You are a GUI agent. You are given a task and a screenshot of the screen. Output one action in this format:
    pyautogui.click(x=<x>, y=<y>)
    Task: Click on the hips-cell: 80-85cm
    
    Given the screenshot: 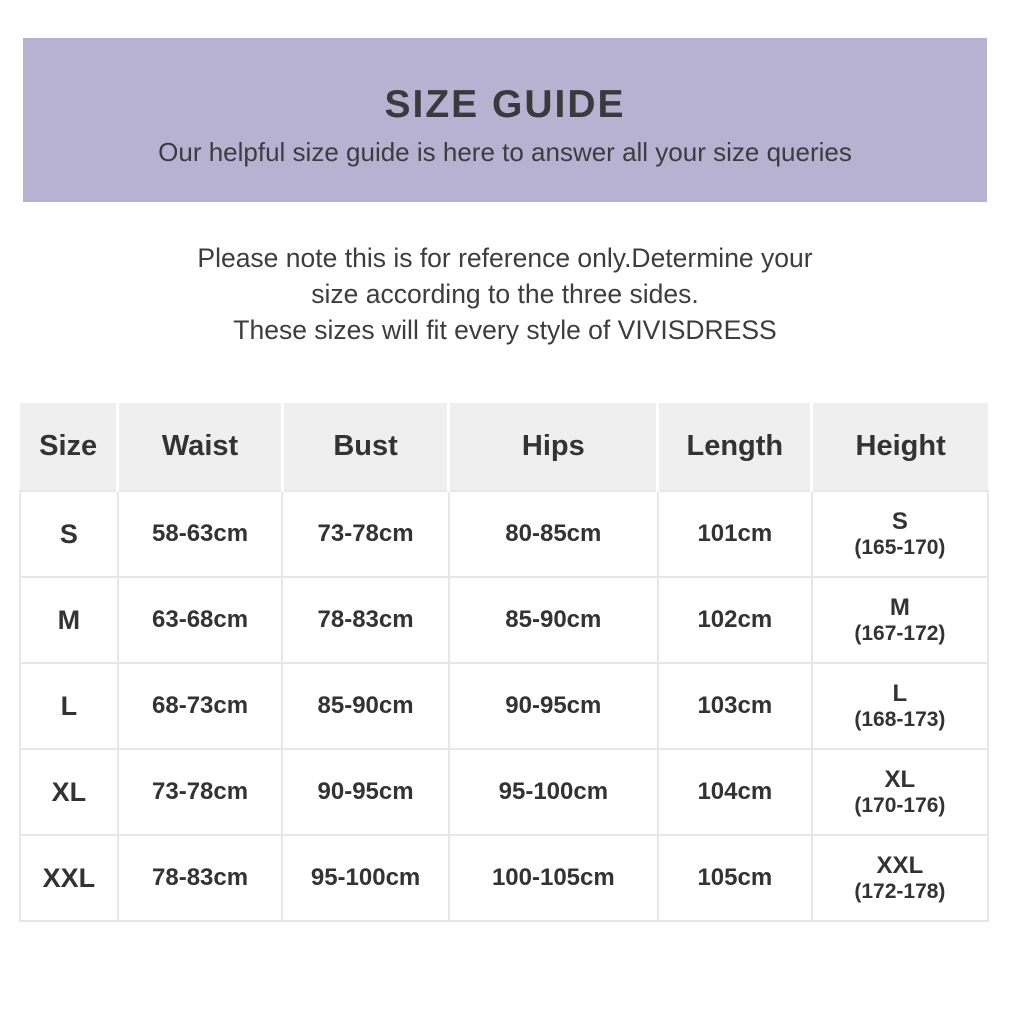 What is the action you would take?
    pyautogui.click(x=553, y=534)
    